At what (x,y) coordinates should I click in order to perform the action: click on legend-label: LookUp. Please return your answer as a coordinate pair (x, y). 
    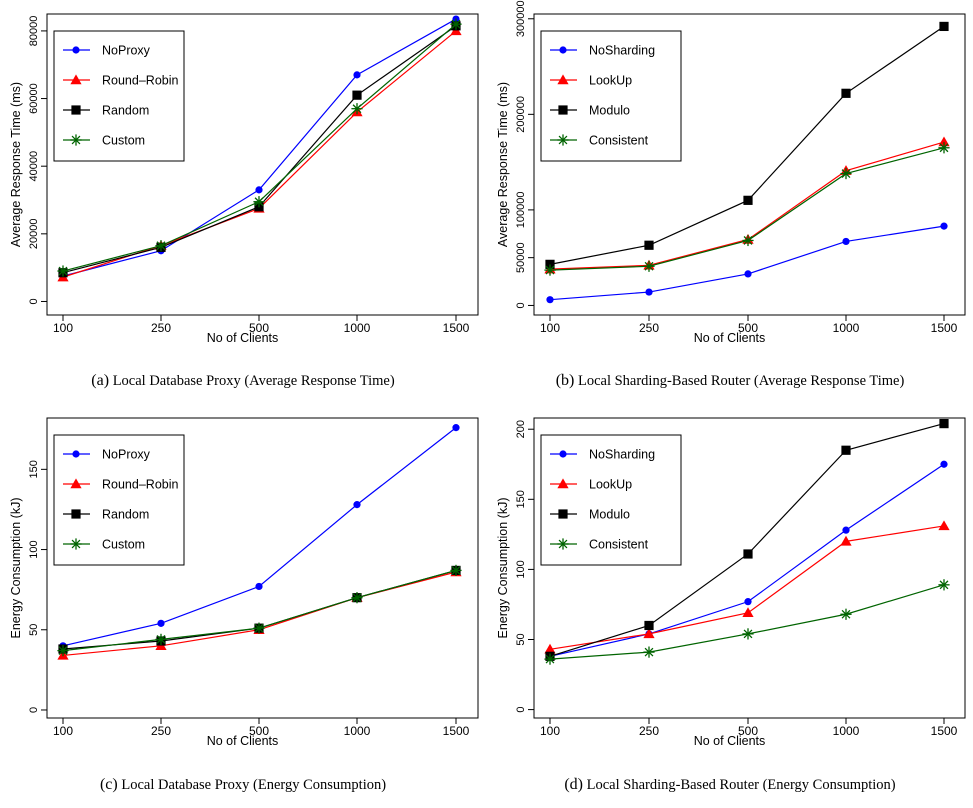
    Looking at the image, I should click on (610, 81).